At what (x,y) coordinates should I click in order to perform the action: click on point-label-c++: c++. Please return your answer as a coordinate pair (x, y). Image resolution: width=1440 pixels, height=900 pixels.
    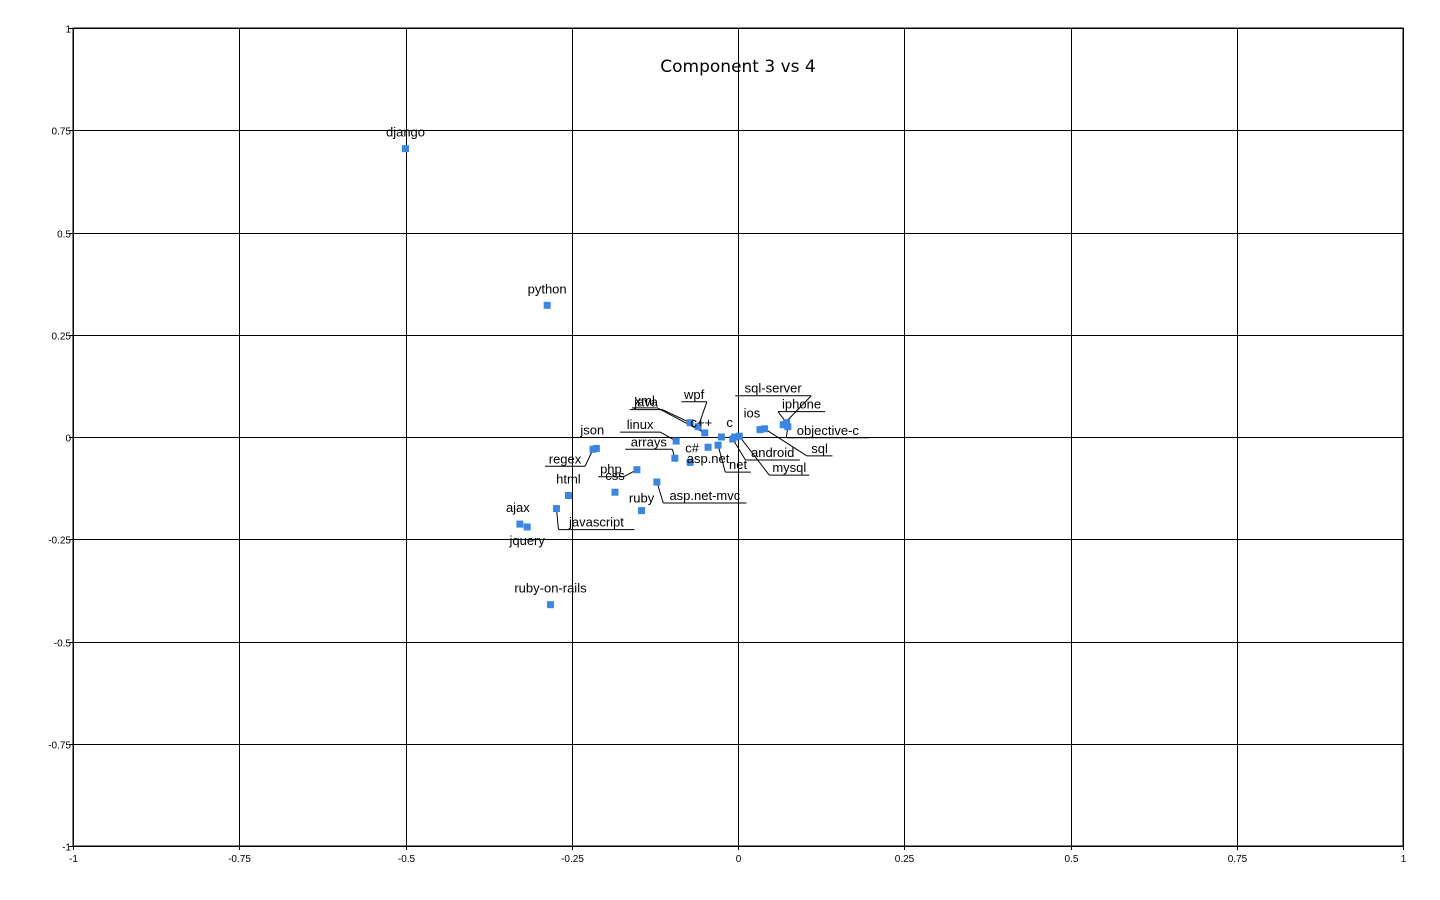
    Looking at the image, I should click on (702, 422).